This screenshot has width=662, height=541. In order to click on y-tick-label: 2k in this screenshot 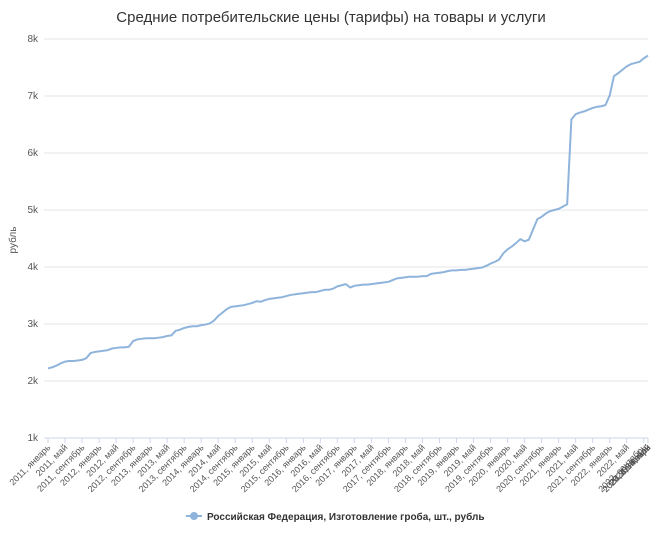, I will do `click(33, 381)`.